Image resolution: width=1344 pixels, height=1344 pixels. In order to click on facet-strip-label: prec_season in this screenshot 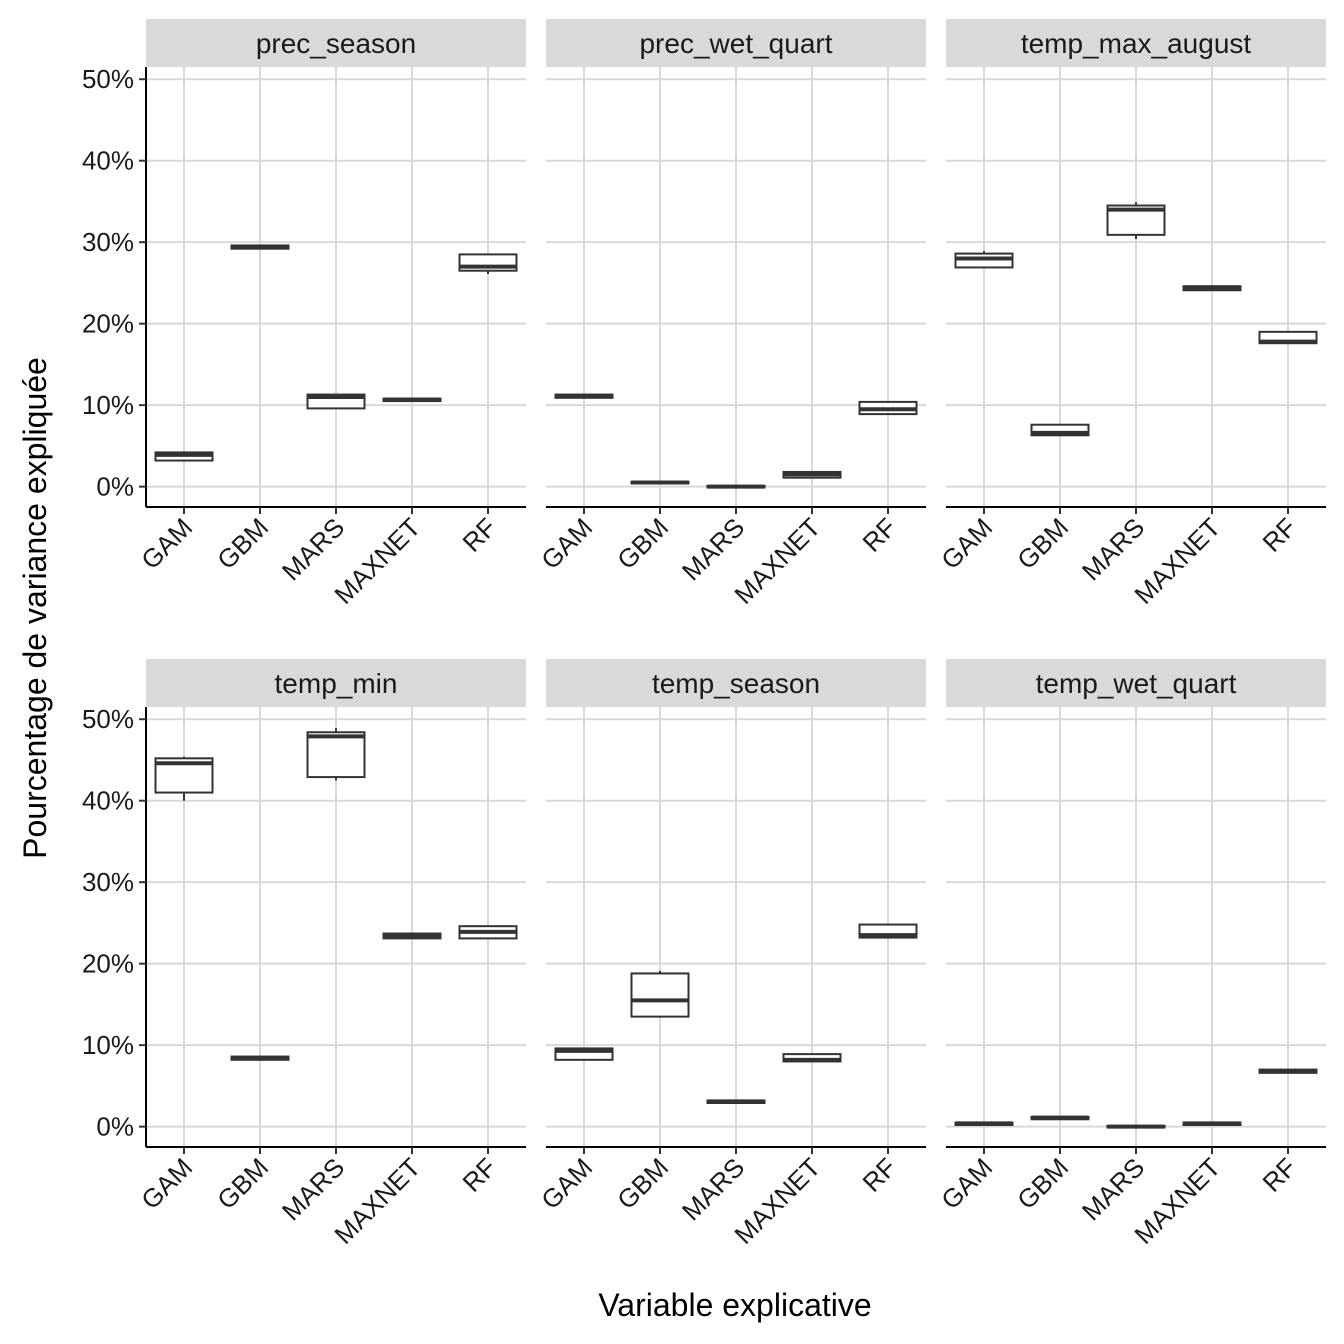, I will do `click(336, 43)`.